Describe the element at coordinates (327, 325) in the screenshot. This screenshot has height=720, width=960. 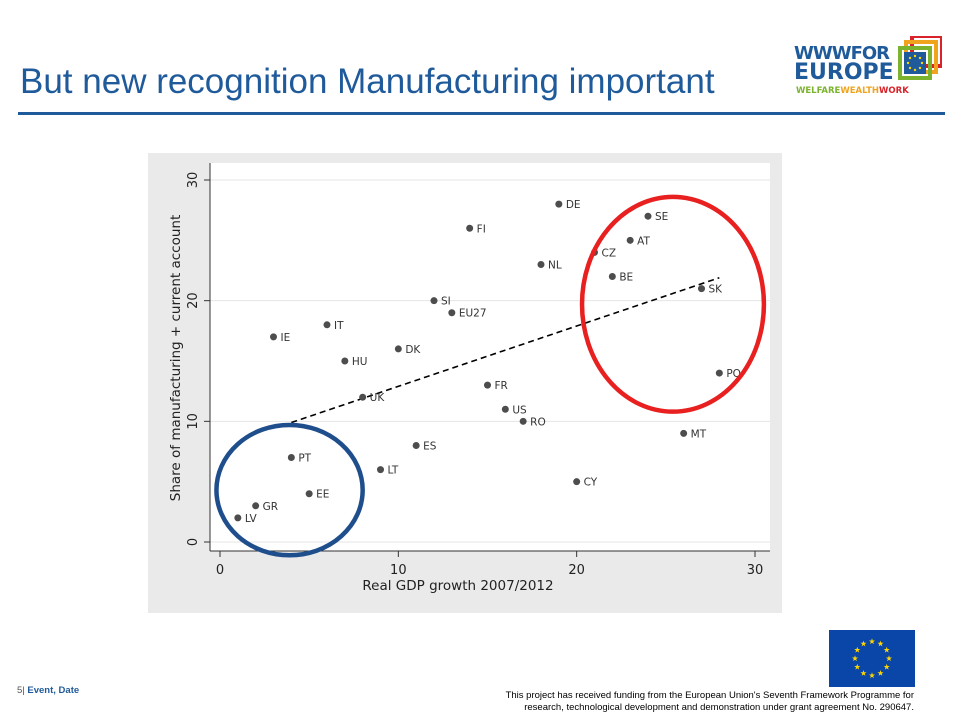
I see `point-it` at that location.